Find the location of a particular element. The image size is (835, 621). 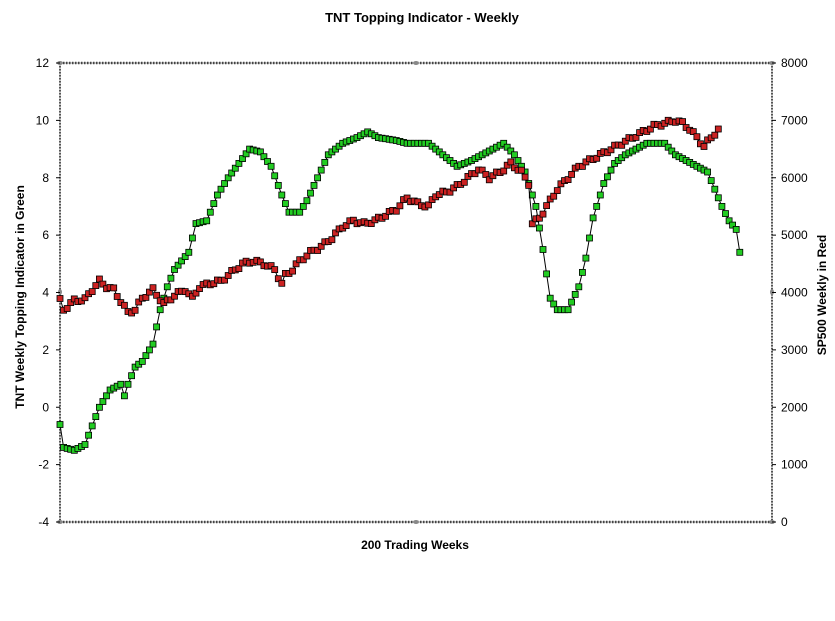

right-tick-label: 3000 is located at coordinates (794, 350).